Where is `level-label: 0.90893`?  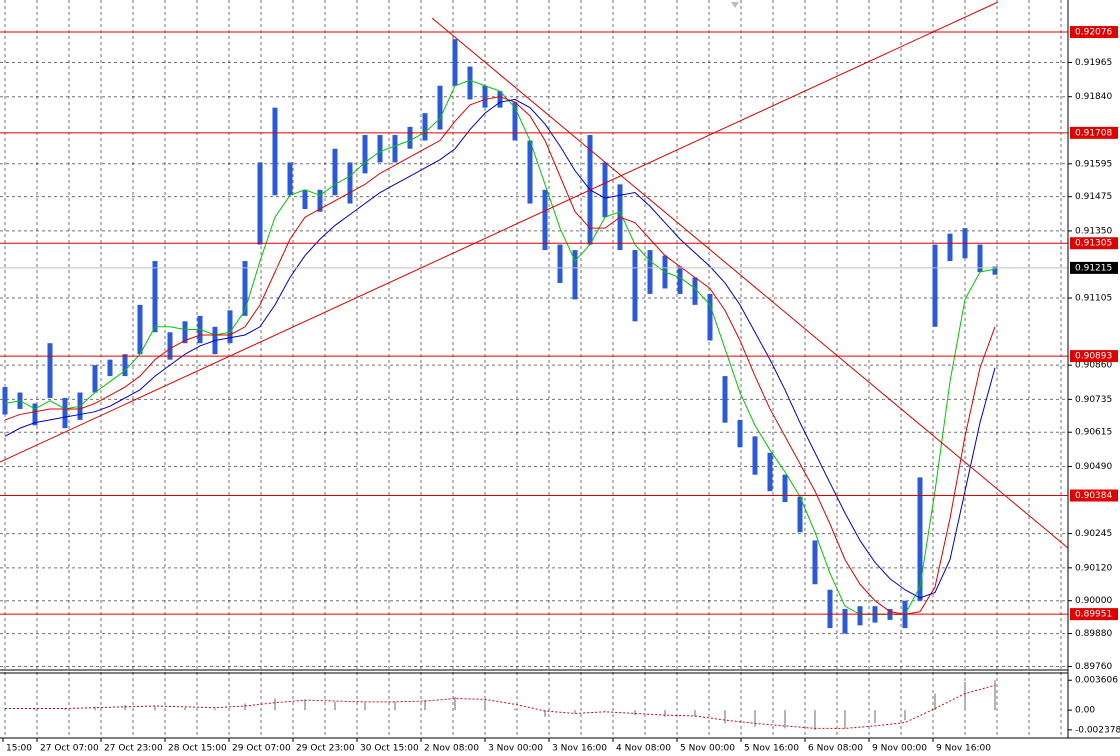 level-label: 0.90893 is located at coordinates (1093, 357).